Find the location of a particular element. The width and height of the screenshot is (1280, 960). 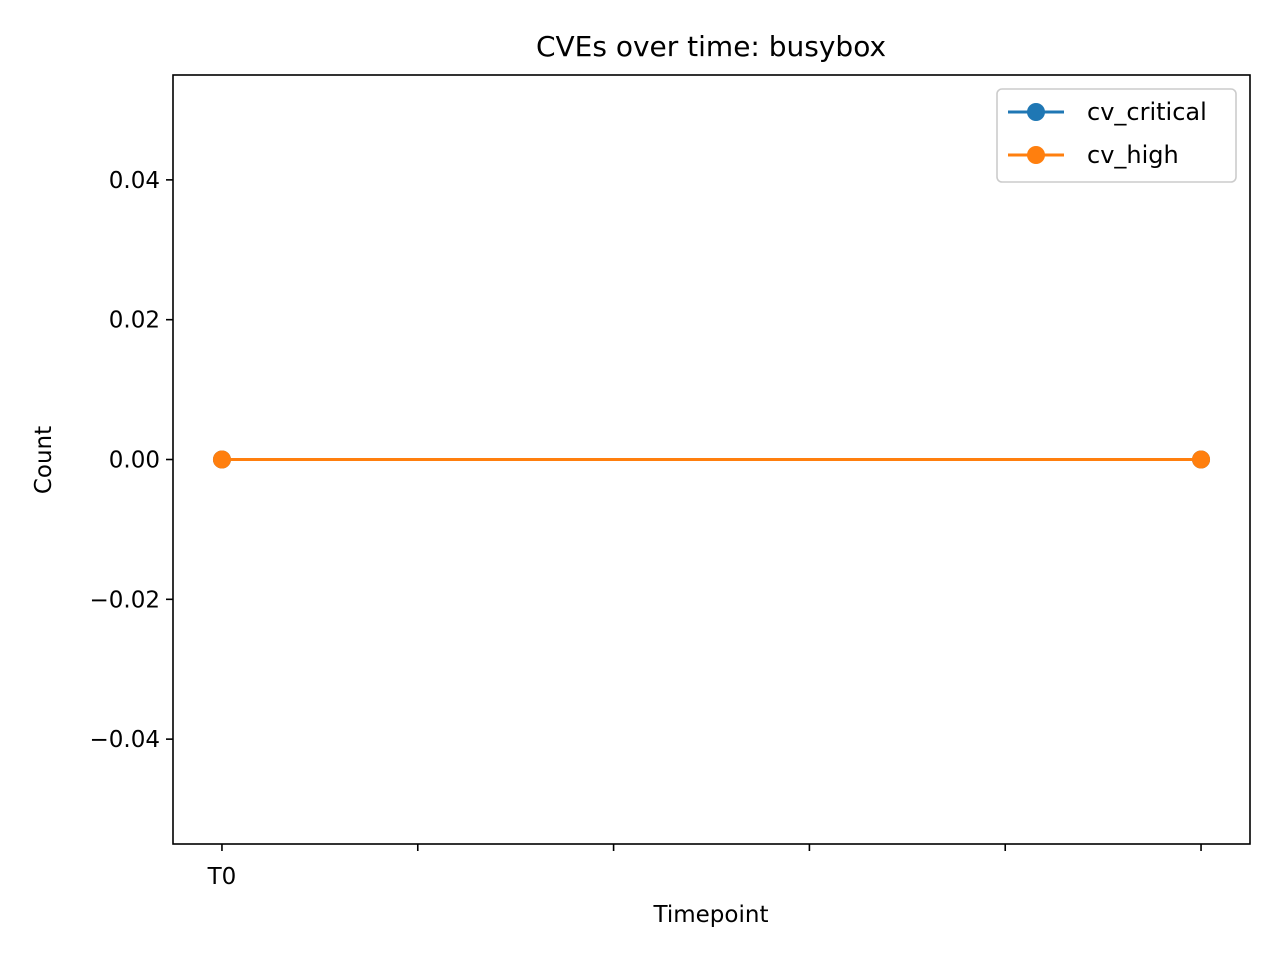

y-tick-label: −0.04 is located at coordinates (125, 740).